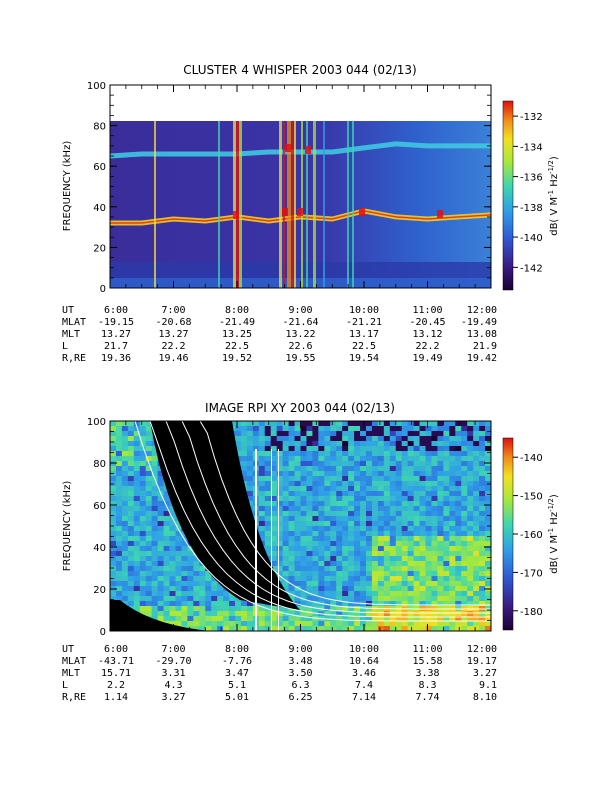 This screenshot has height=800, width=600. What do you see at coordinates (173, 358) in the screenshot?
I see `p1-eph-value: 19.46` at bounding box center [173, 358].